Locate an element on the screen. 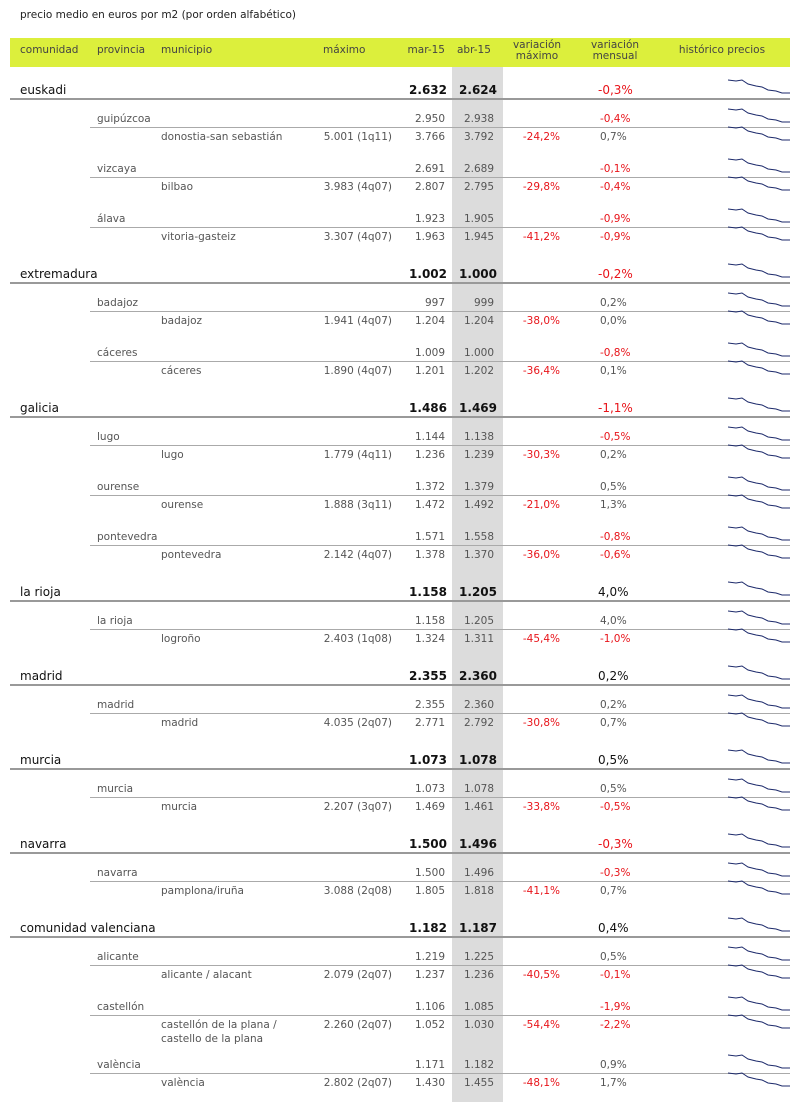 Image resolution: width=792 pixels, height=1102 pixels. provincia-name: alicante is located at coordinates (118, 957).